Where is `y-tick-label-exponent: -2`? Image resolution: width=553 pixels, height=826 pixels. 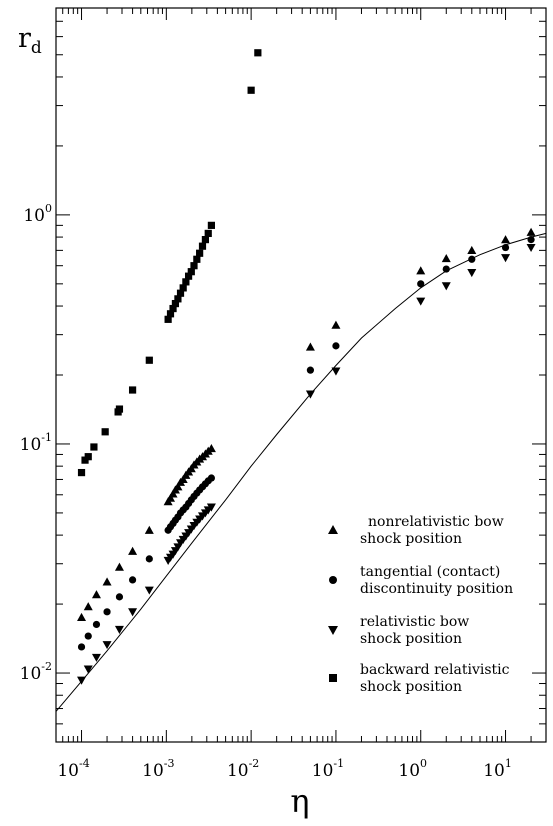 y-tick-label-exponent: -2 is located at coordinates (46, 666).